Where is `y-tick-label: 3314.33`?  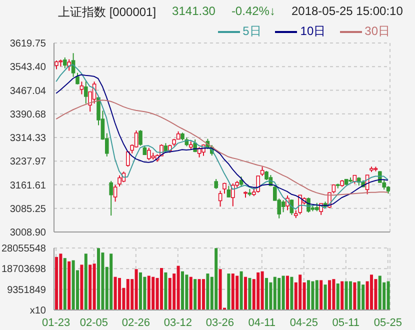
y-tick-label: 3314.33 is located at coordinates (28, 138).